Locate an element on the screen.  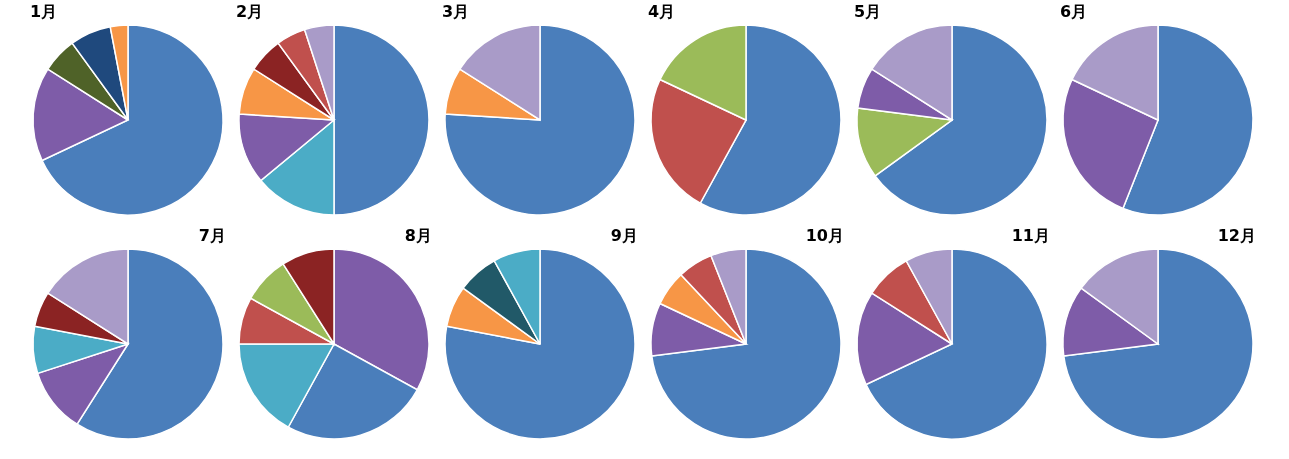
chart-title: 11月 is located at coordinates (1030, 235).